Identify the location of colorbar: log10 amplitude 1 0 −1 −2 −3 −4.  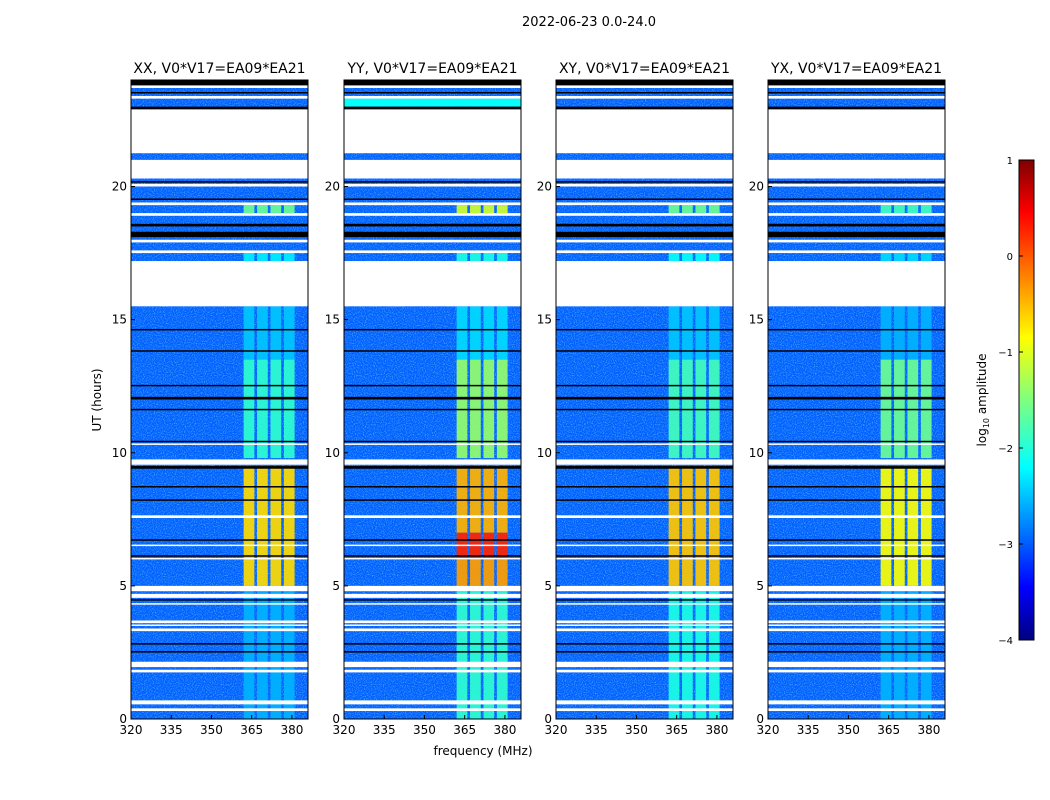
(1005, 401).